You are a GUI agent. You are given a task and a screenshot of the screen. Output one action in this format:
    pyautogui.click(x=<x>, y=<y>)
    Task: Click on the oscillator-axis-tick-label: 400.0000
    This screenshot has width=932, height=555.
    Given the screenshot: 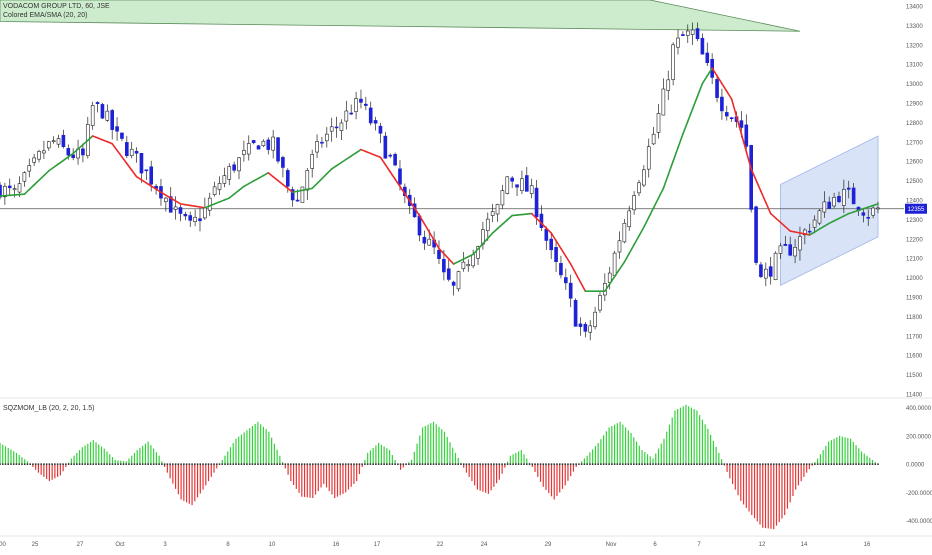 What is the action you would take?
    pyautogui.click(x=919, y=409)
    